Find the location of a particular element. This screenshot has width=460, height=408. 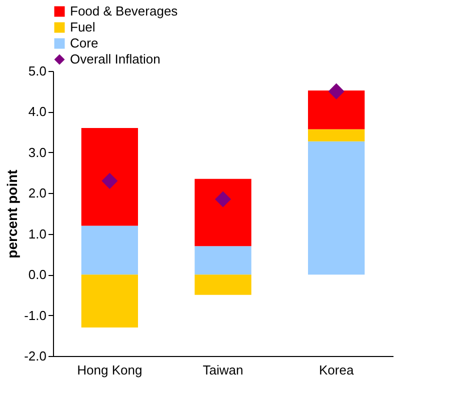

y-axis-title: percent point is located at coordinates (12, 213).